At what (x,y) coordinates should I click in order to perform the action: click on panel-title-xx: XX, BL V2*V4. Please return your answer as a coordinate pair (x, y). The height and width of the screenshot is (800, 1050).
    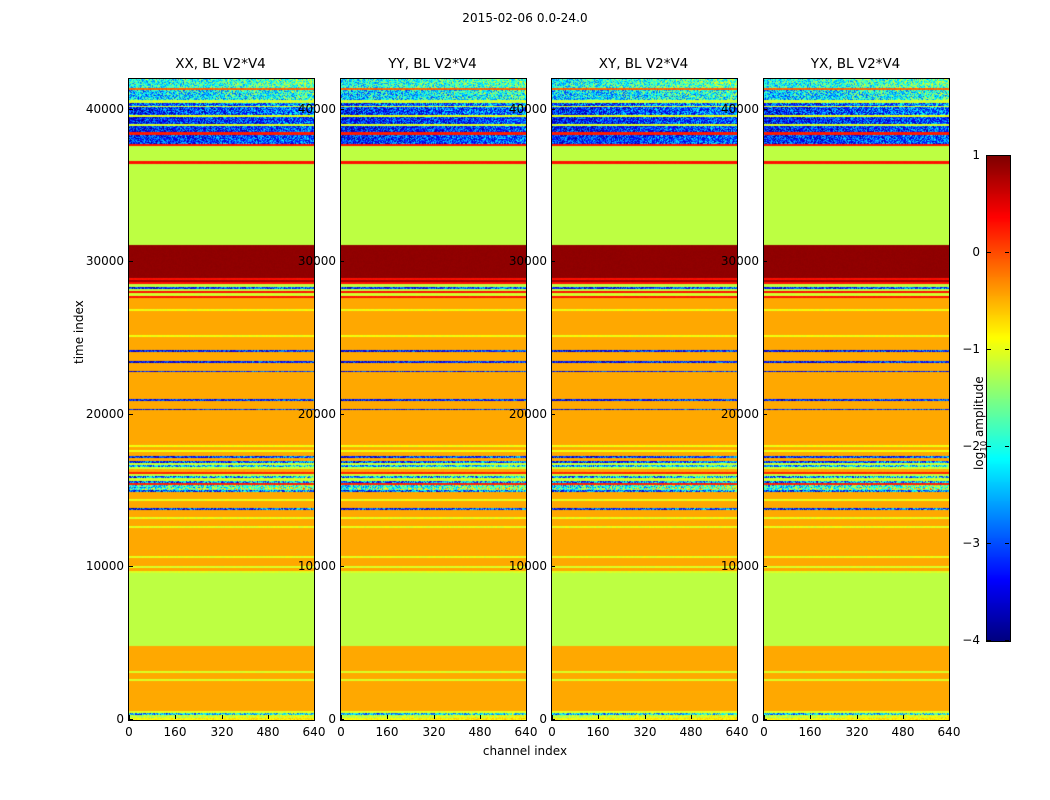
    Looking at the image, I should click on (220, 64).